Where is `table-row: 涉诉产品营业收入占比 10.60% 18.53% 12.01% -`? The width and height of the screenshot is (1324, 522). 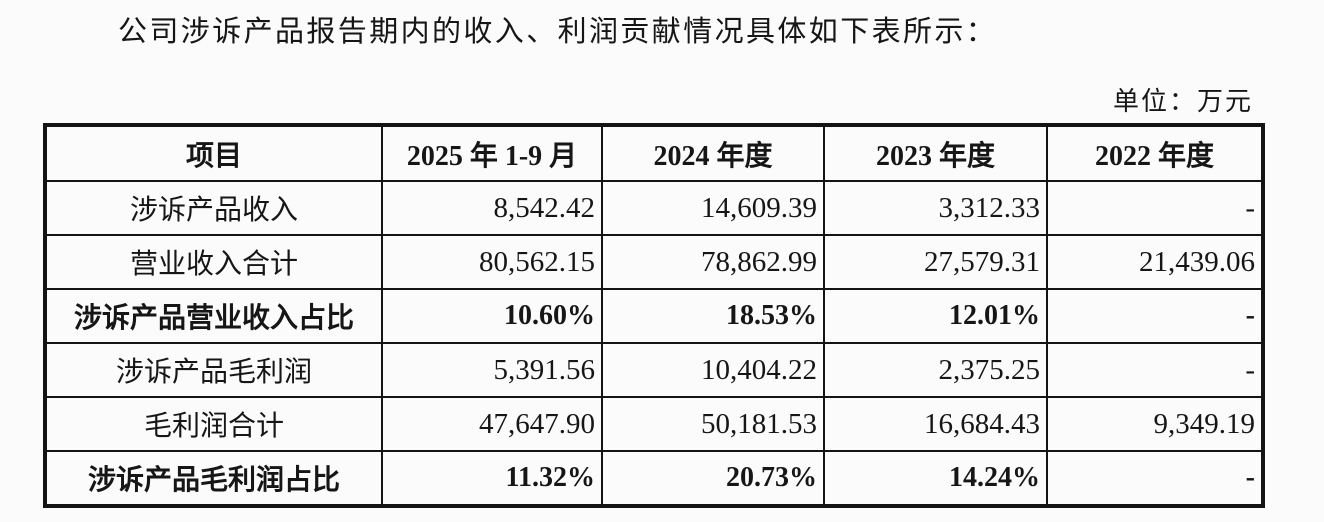 table-row: 涉诉产品营业收入占比 10.60% 18.53% 12.01% - is located at coordinates (654, 316).